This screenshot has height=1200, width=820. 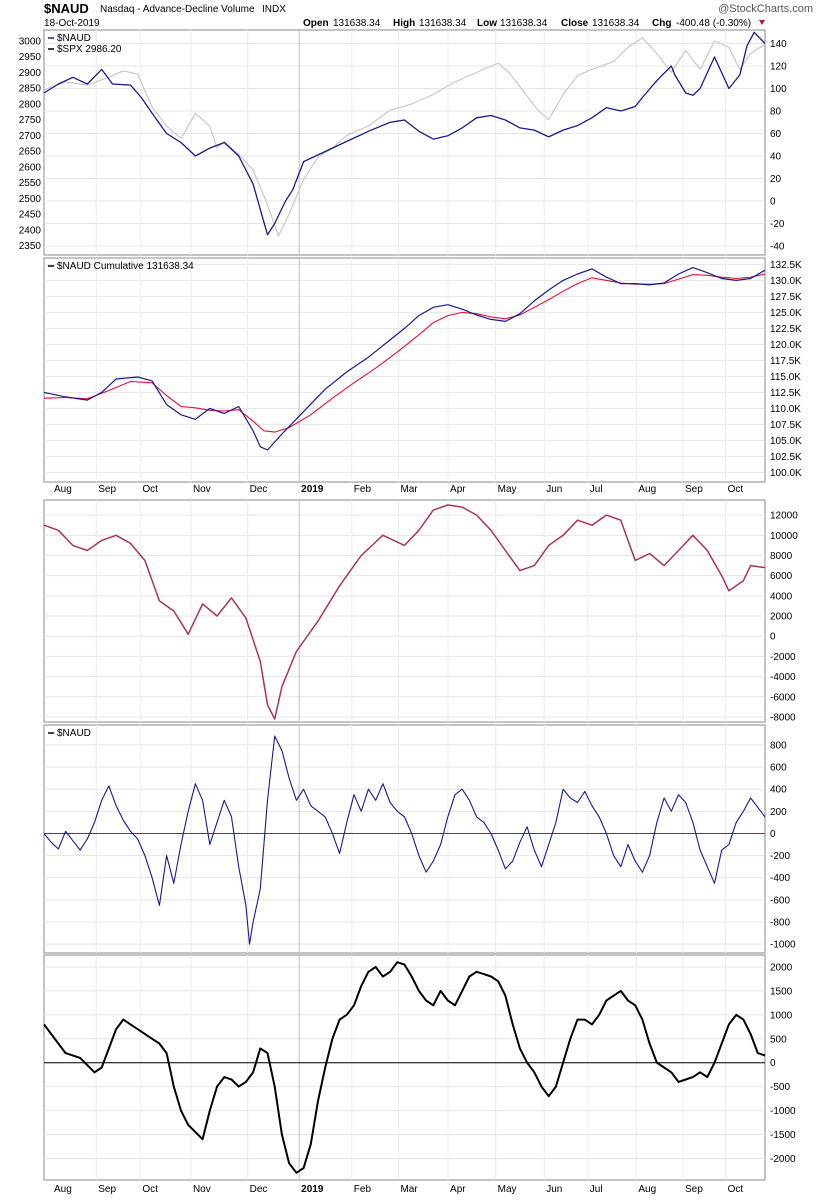 I want to click on panel2-right-tick-label: 100.0K, so click(x=786, y=473).